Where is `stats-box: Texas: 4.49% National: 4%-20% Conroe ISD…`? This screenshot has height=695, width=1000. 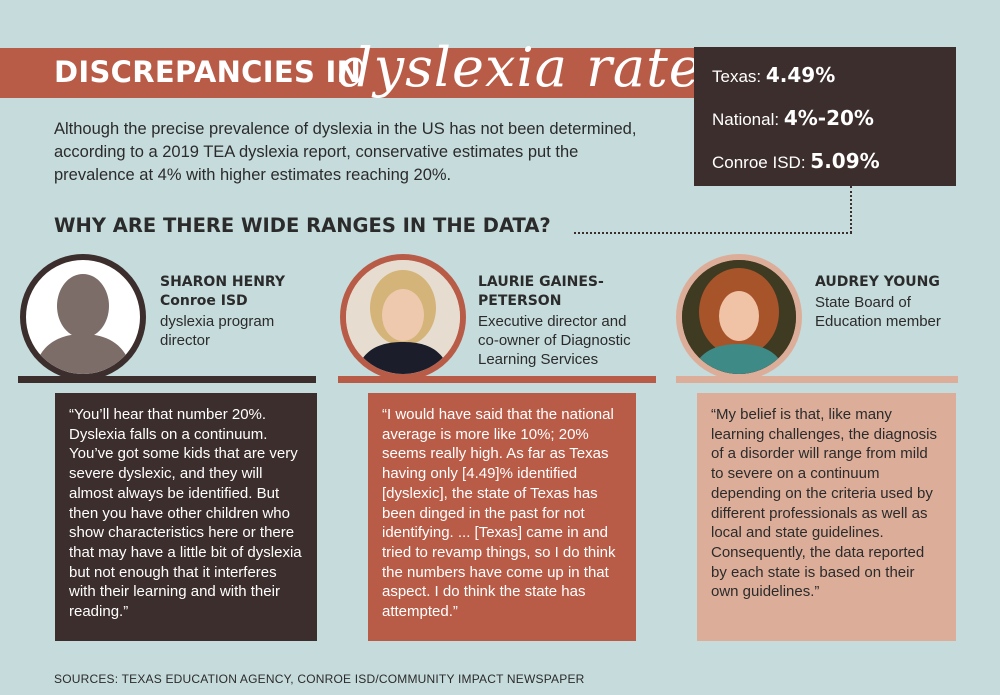 stats-box: Texas: 4.49% National: 4%-20% Conroe ISD… is located at coordinates (825, 116).